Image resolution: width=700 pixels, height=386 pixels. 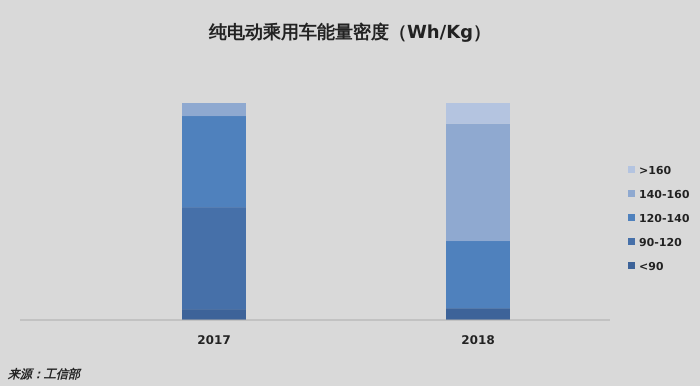 What do you see at coordinates (478, 340) in the screenshot?
I see `x-tick-label: 2018` at bounding box center [478, 340].